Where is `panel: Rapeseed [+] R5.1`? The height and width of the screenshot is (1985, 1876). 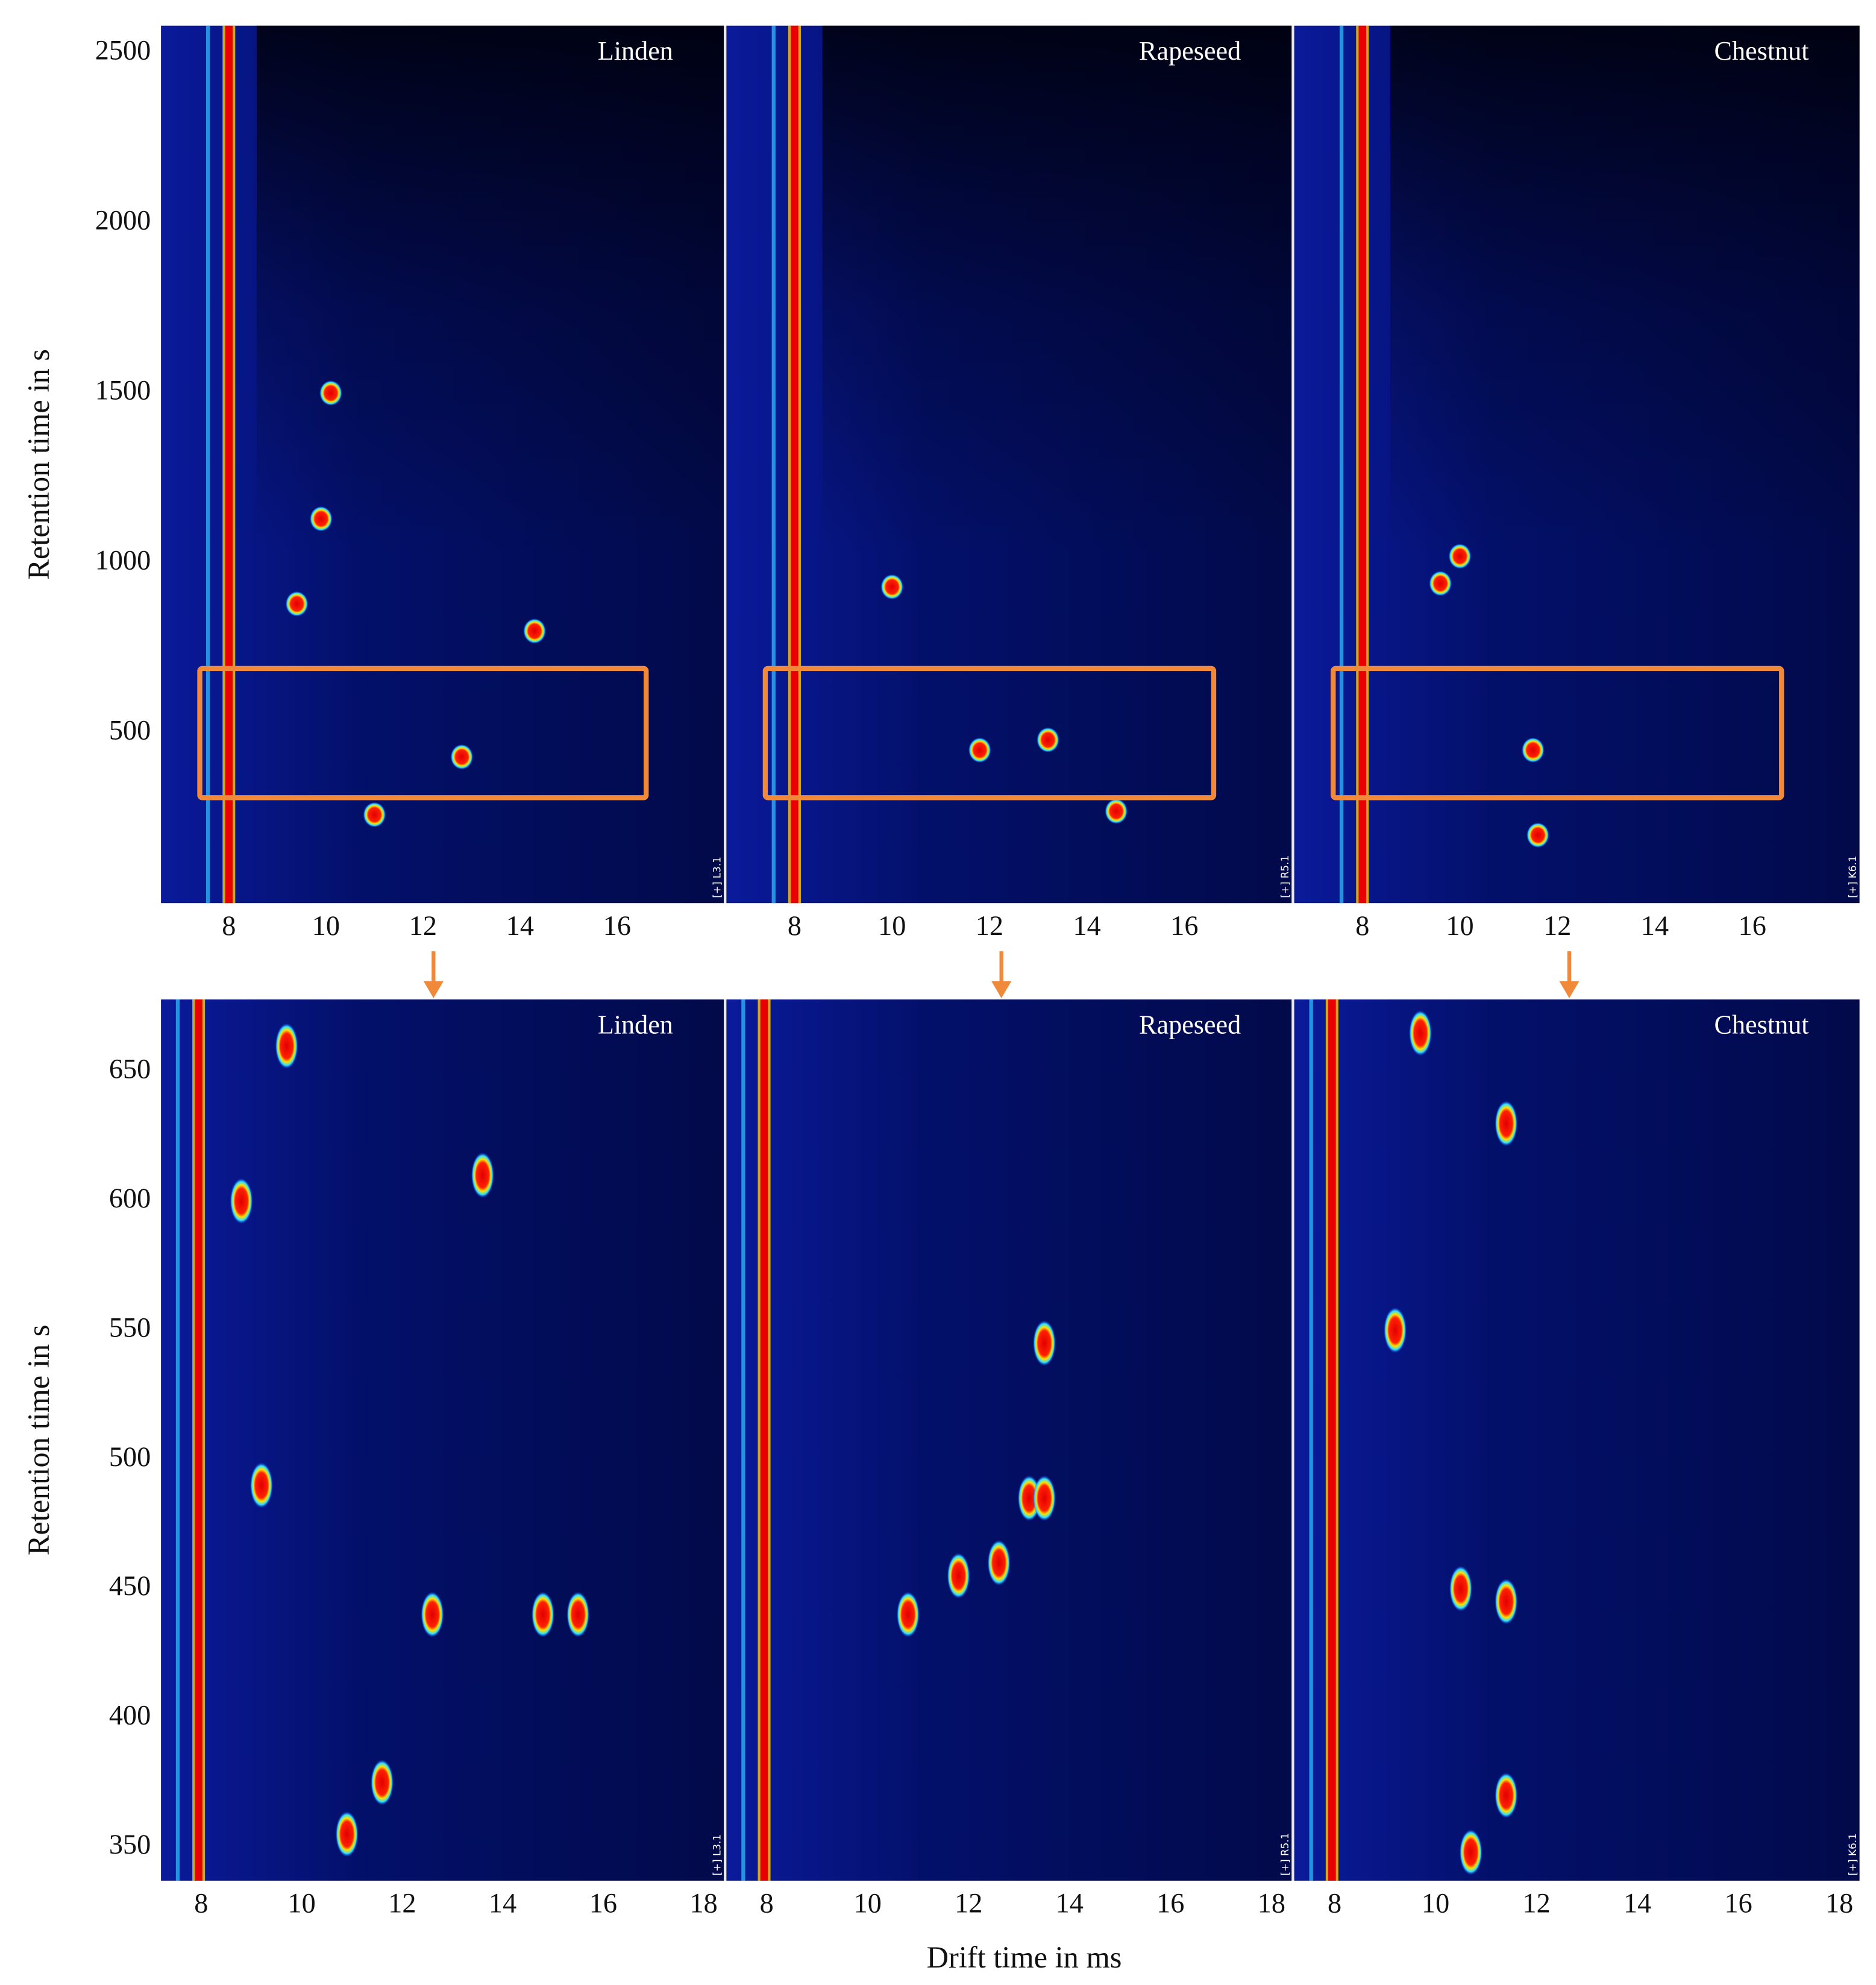 panel: Rapeseed [+] R5.1 is located at coordinates (1009, 464).